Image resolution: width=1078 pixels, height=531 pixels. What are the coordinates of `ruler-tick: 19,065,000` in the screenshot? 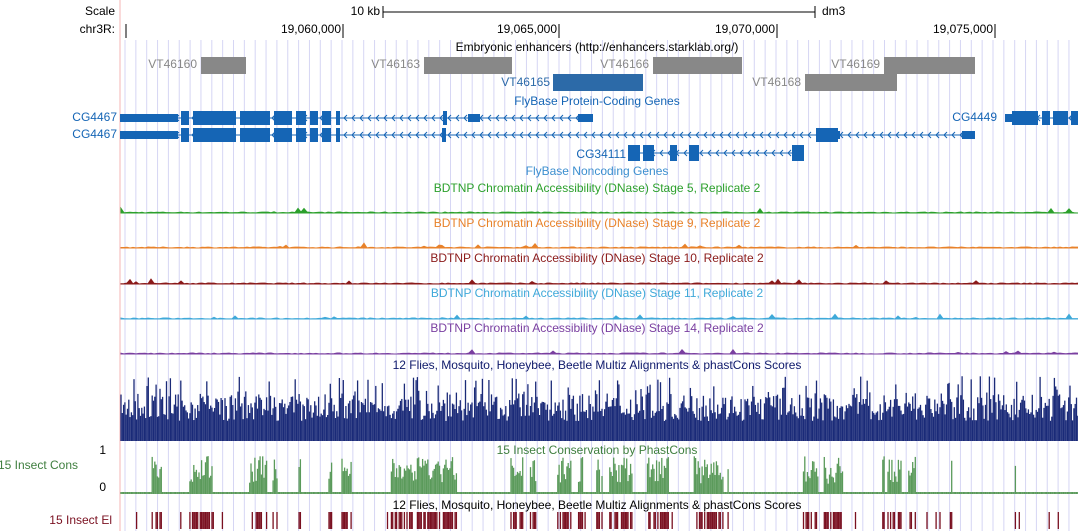 It's located at (527, 29).